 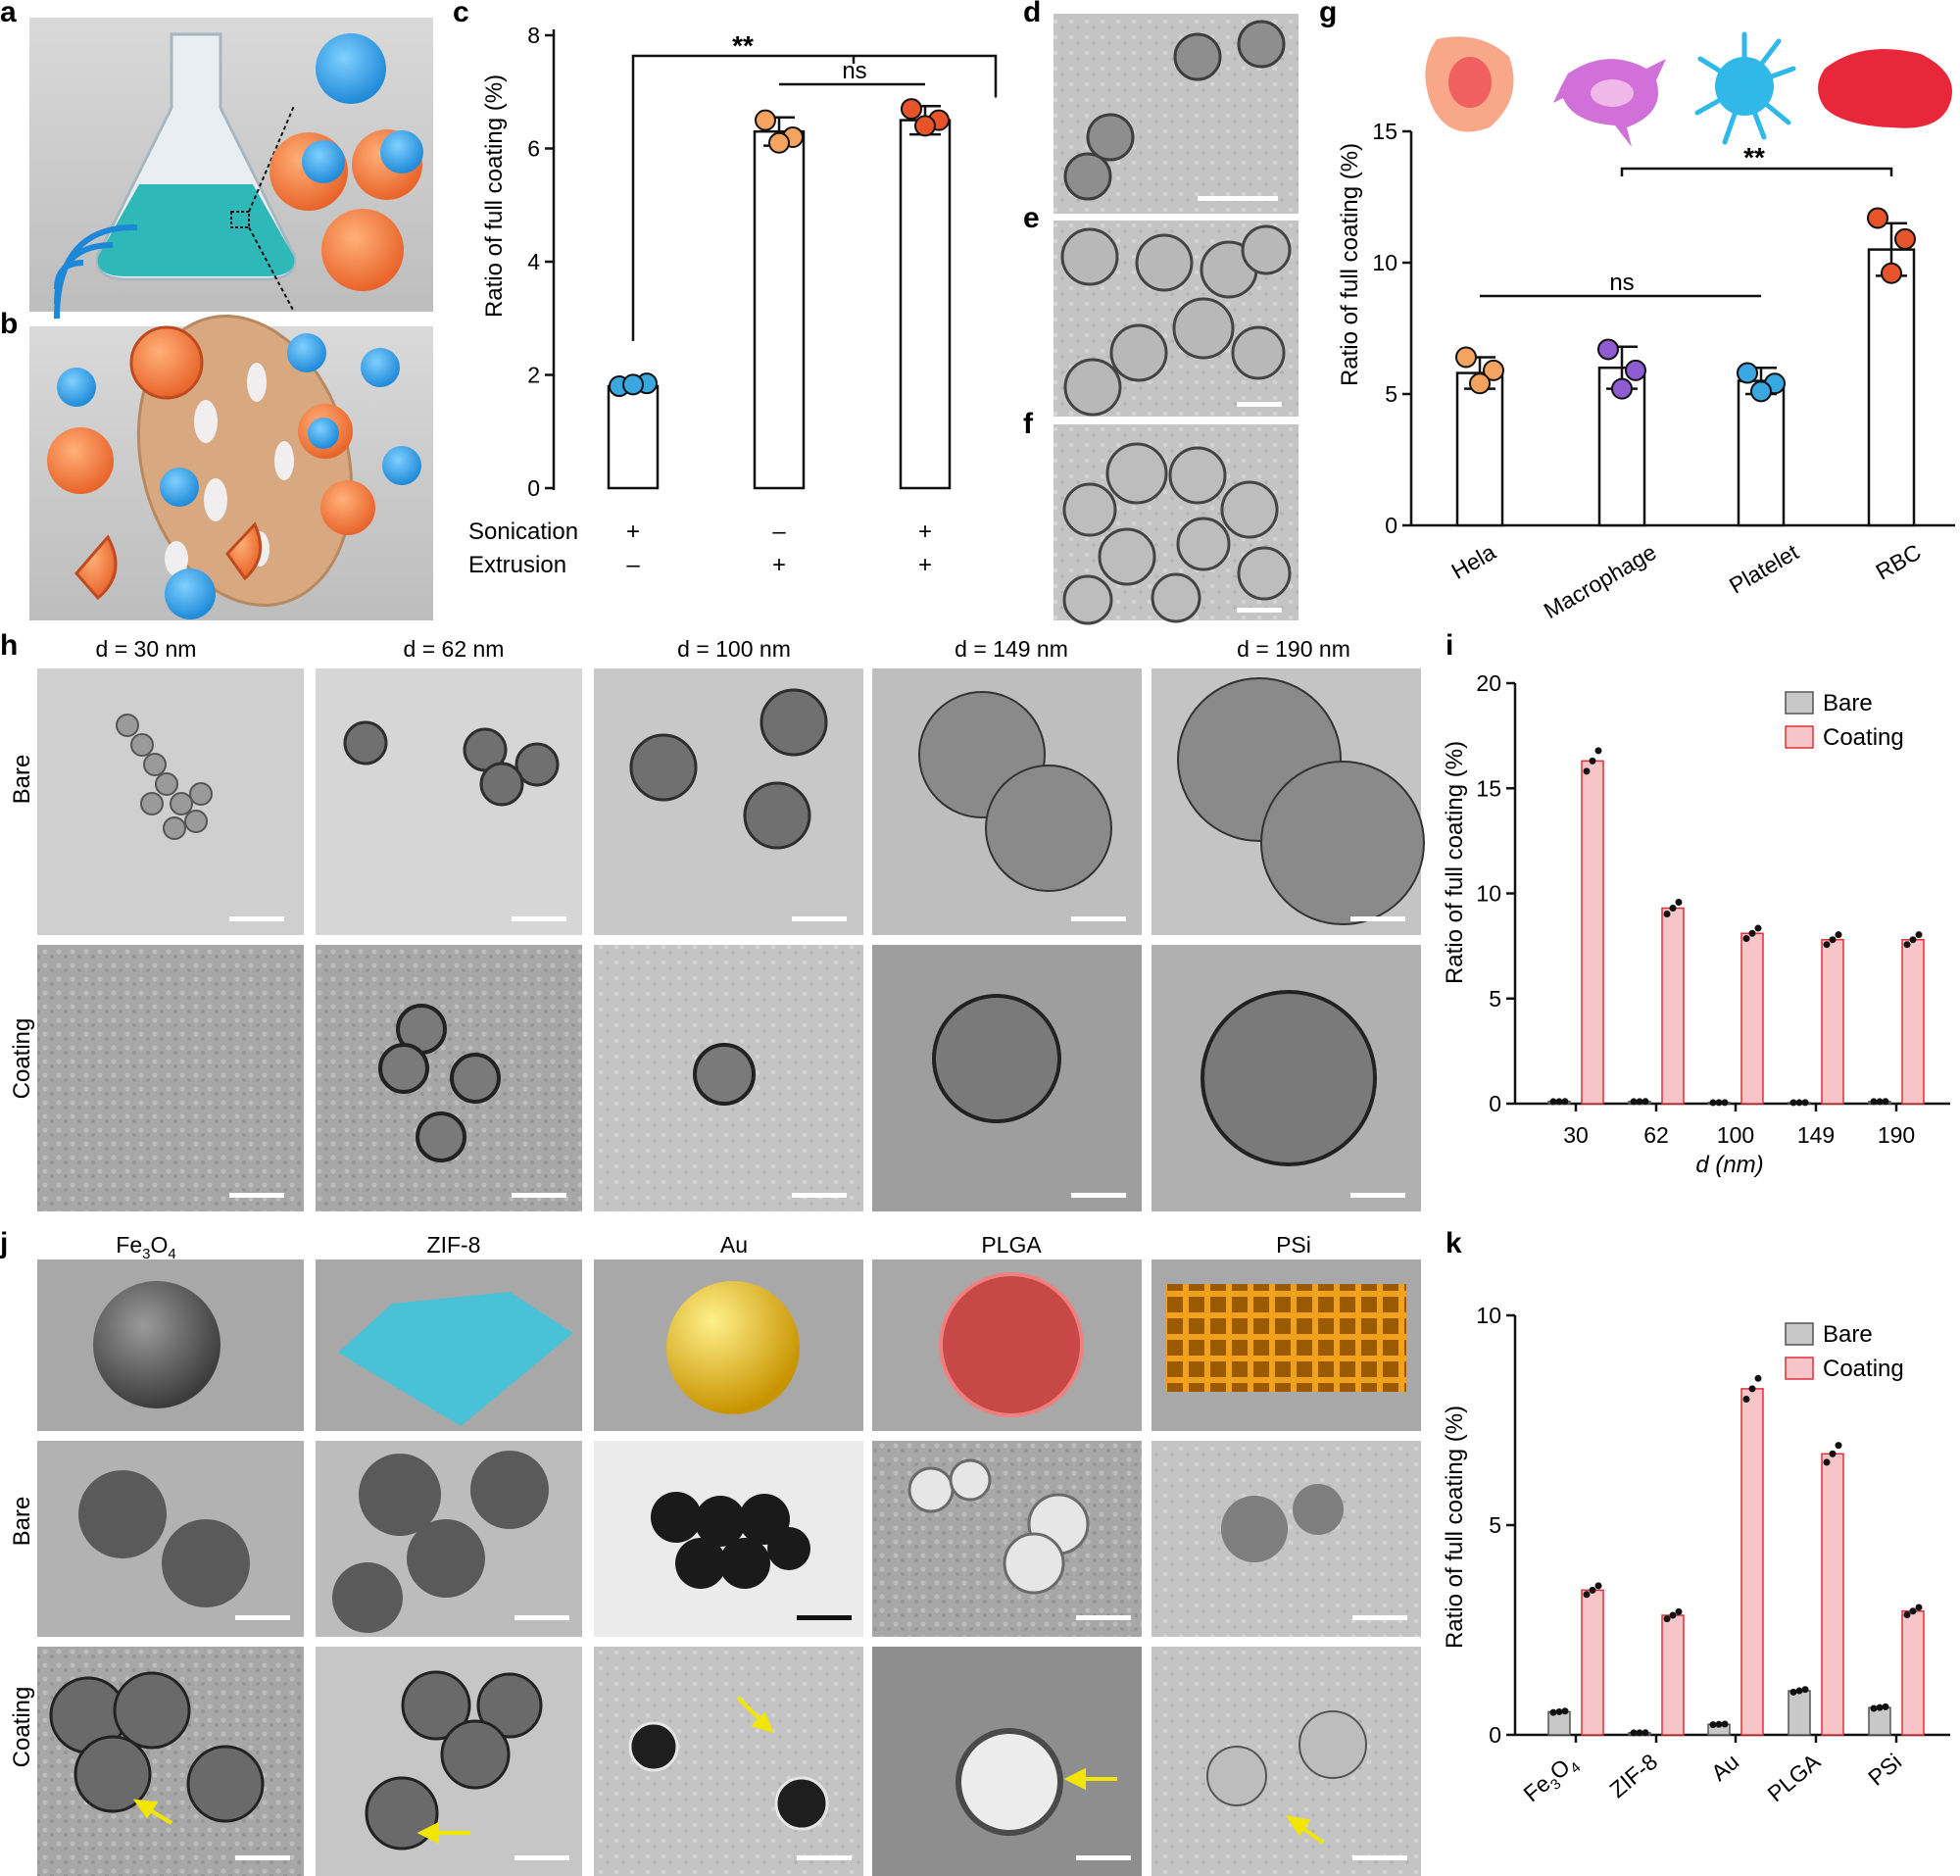 I want to click on y-tick-label: 6, so click(x=533, y=149).